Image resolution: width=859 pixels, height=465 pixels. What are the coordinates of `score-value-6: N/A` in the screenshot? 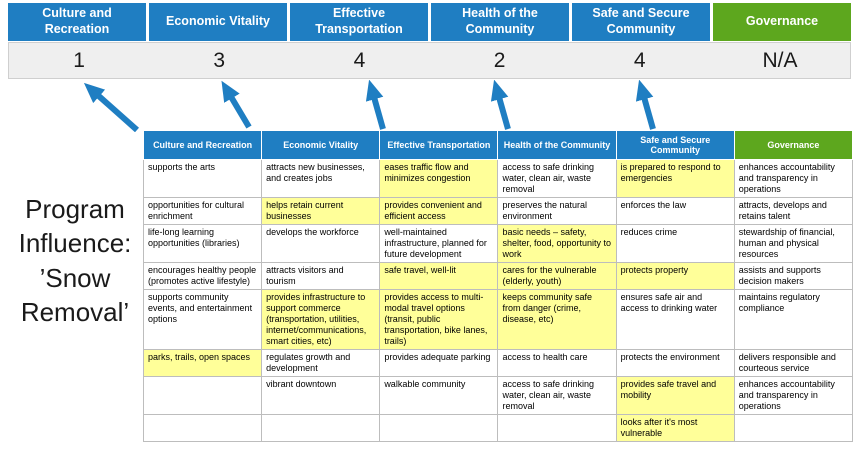 It's located at (780, 60).